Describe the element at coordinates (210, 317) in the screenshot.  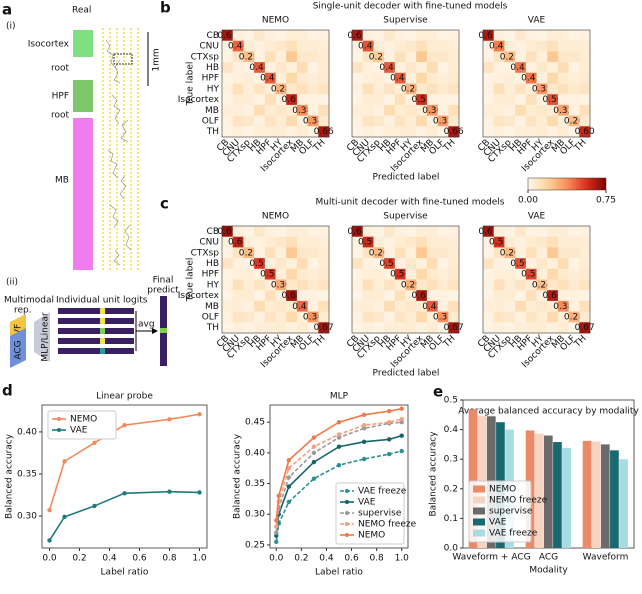
I see `row-label: OLF` at that location.